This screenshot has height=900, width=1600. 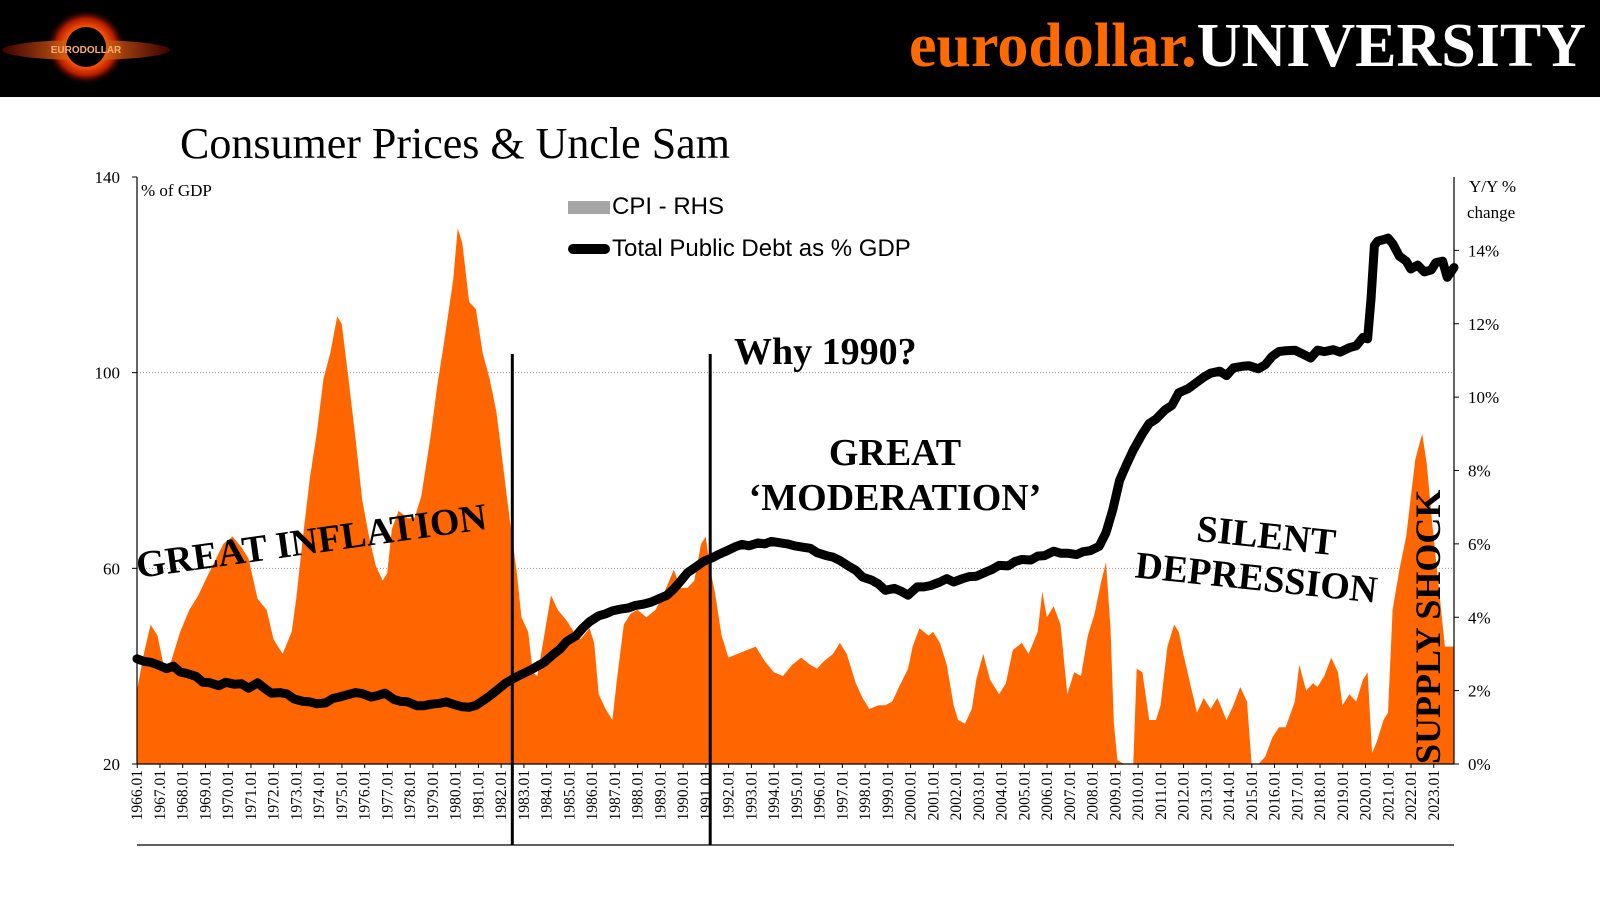 What do you see at coordinates (456, 795) in the screenshot?
I see `x-tick-label: 1980.01` at bounding box center [456, 795].